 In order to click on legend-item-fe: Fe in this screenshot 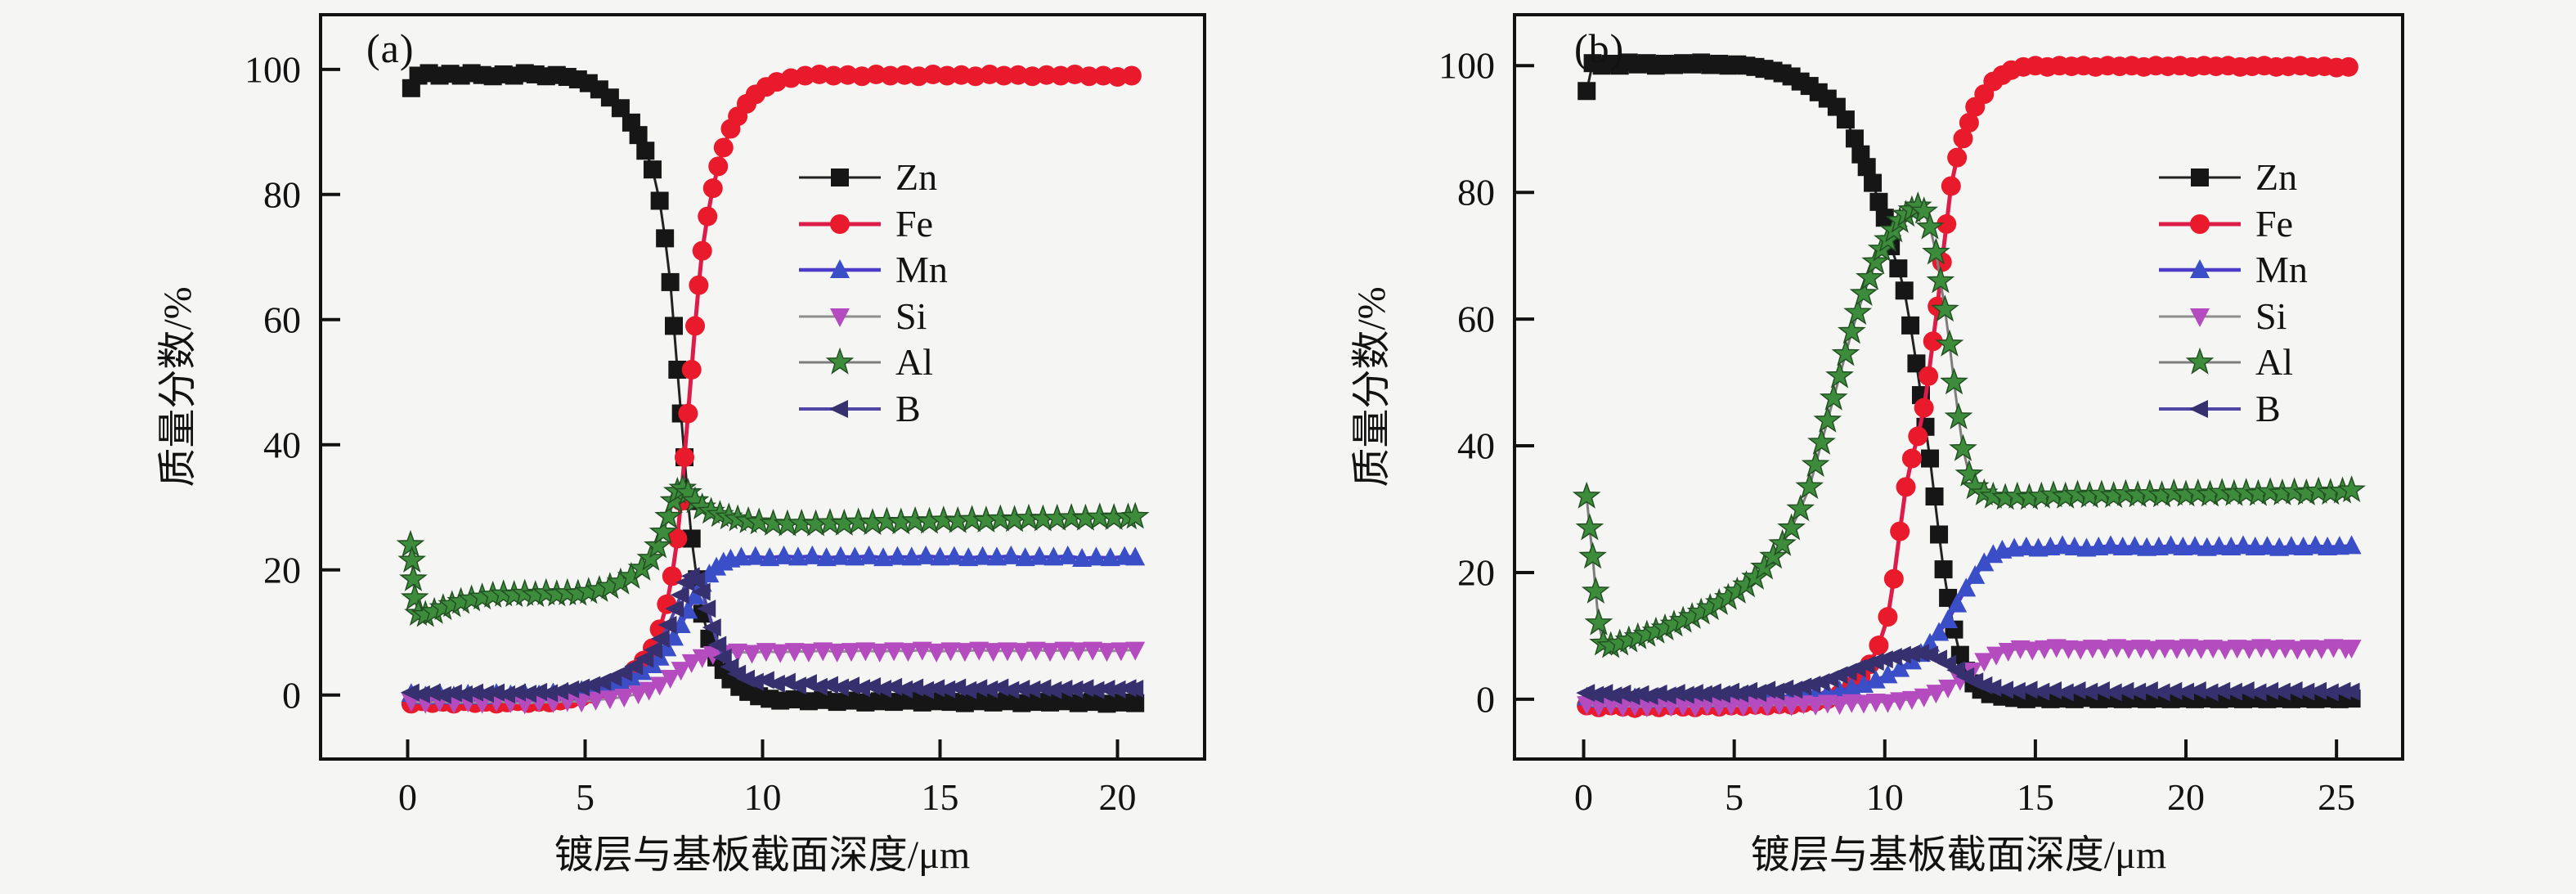, I will do `click(2225, 224)`.